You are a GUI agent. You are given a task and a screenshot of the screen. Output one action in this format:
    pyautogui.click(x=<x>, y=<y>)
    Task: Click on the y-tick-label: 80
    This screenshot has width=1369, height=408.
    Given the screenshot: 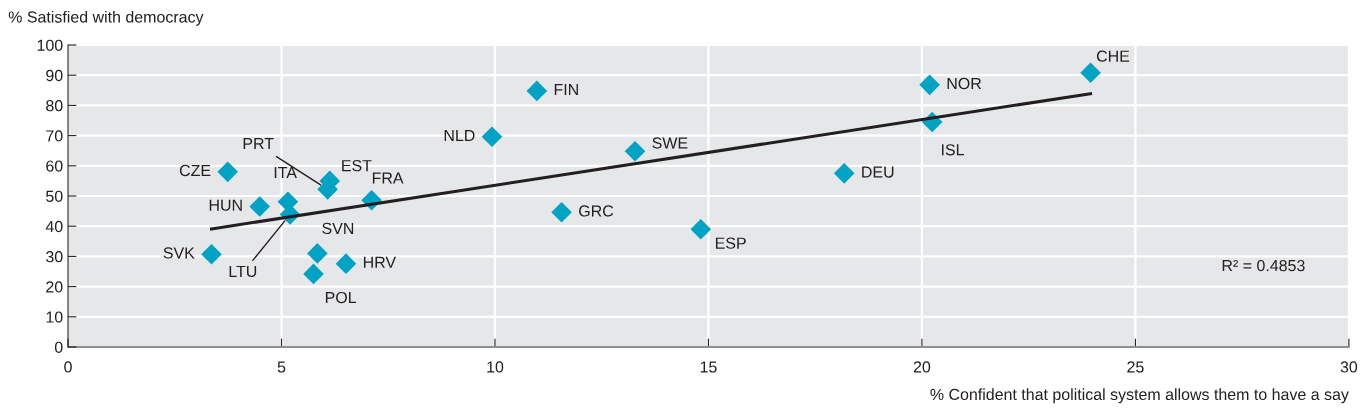 What is the action you would take?
    pyautogui.click(x=54, y=106)
    